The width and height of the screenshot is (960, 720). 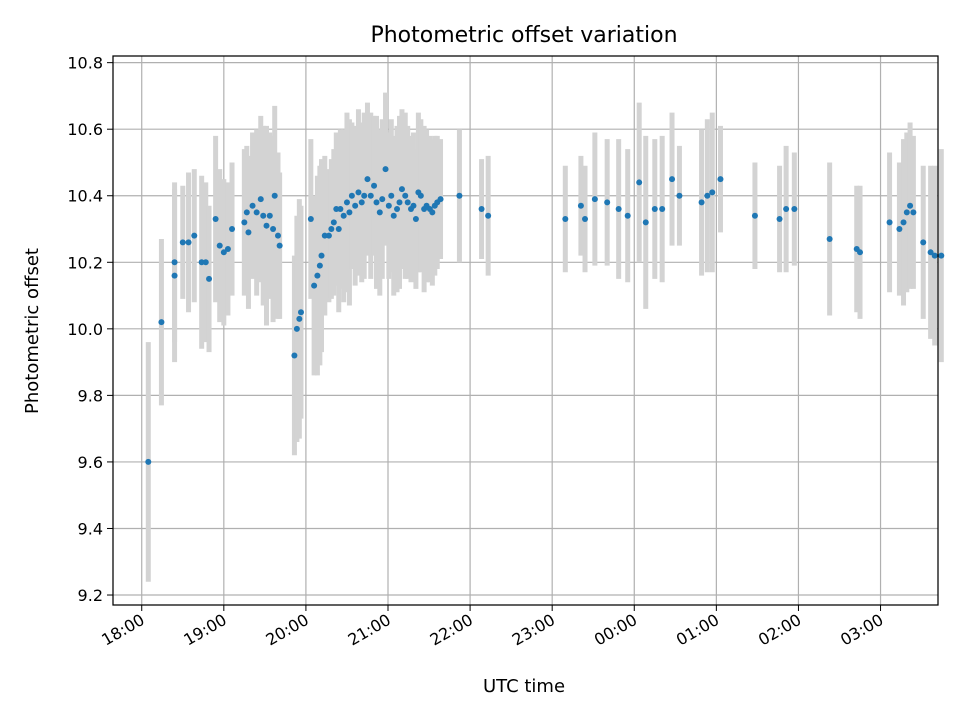 What do you see at coordinates (533, 630) in the screenshot?
I see `x-tick-label: 23:00` at bounding box center [533, 630].